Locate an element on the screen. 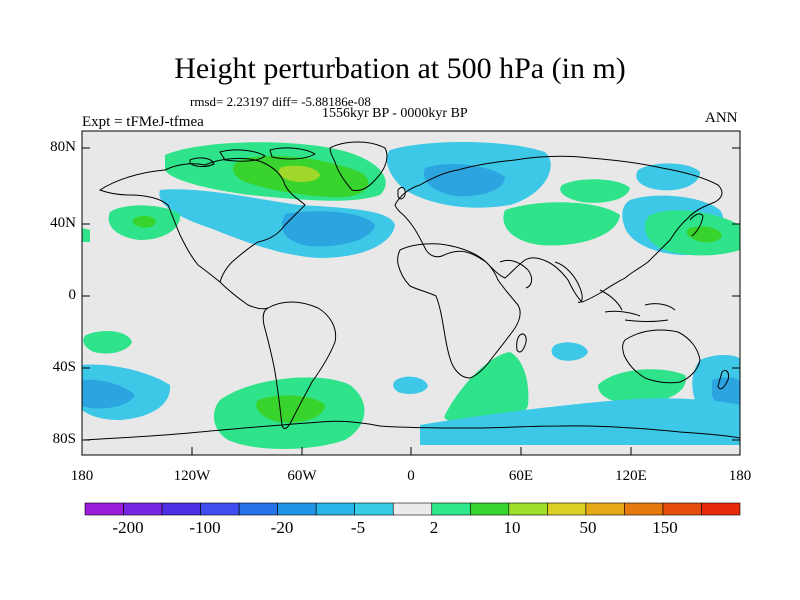 The image size is (800, 600). colorbar-label: 2 is located at coordinates (434, 527).